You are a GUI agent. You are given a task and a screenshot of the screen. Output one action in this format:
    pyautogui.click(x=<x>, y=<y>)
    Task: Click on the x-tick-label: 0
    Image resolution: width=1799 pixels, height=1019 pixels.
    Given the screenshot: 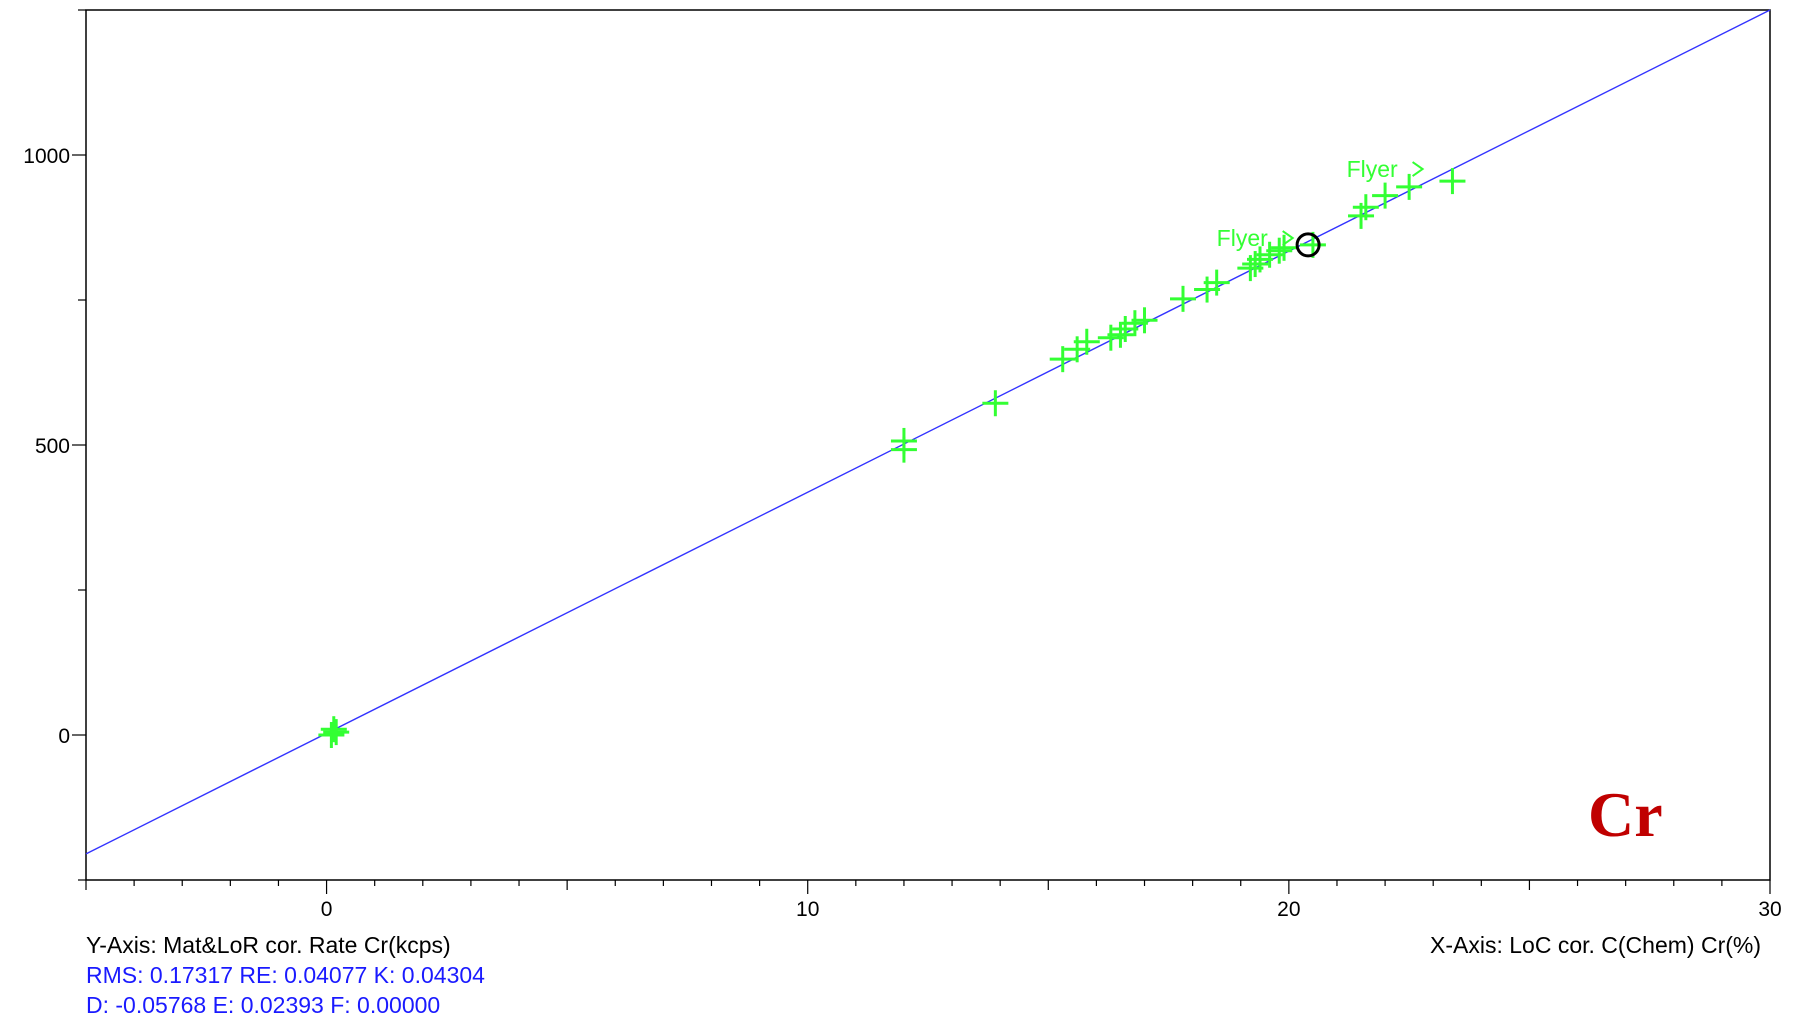 What is the action you would take?
    pyautogui.click(x=327, y=909)
    